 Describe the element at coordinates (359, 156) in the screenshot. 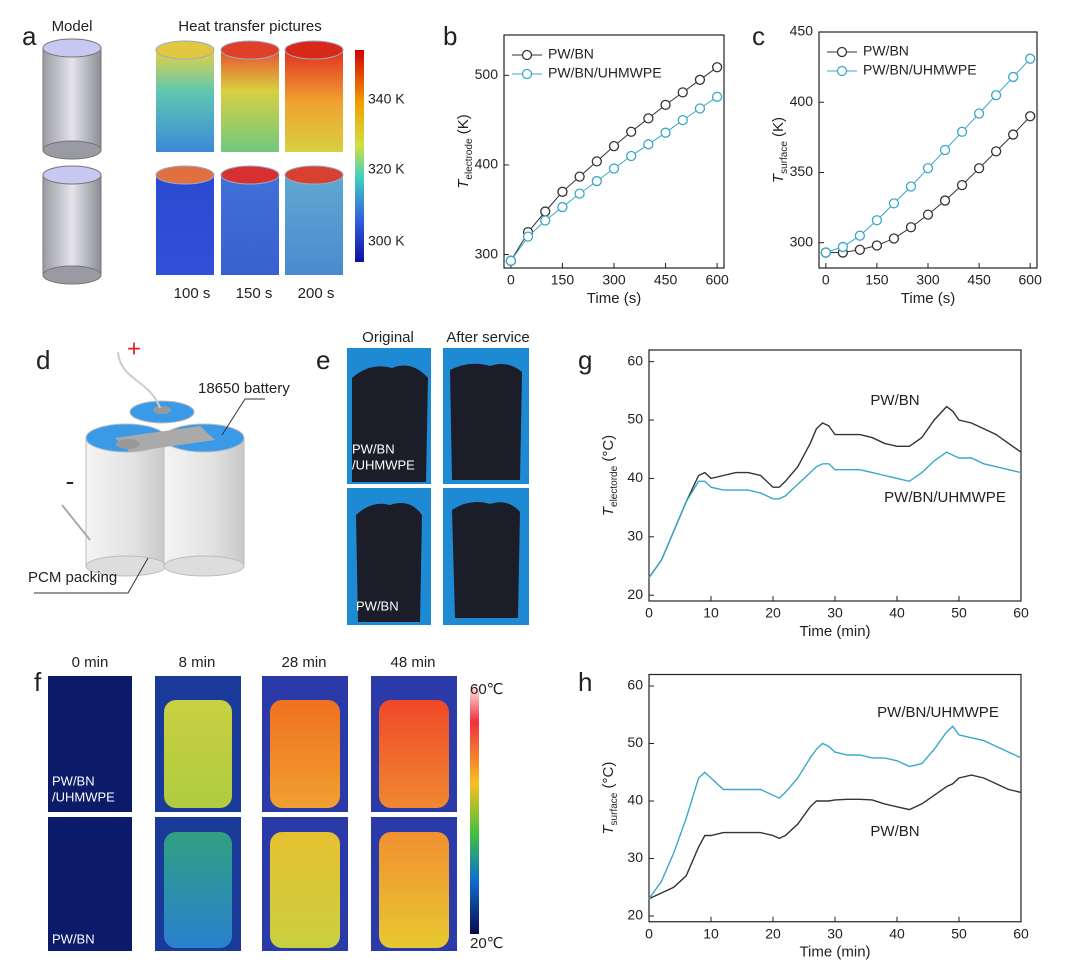

I see `colorbar` at that location.